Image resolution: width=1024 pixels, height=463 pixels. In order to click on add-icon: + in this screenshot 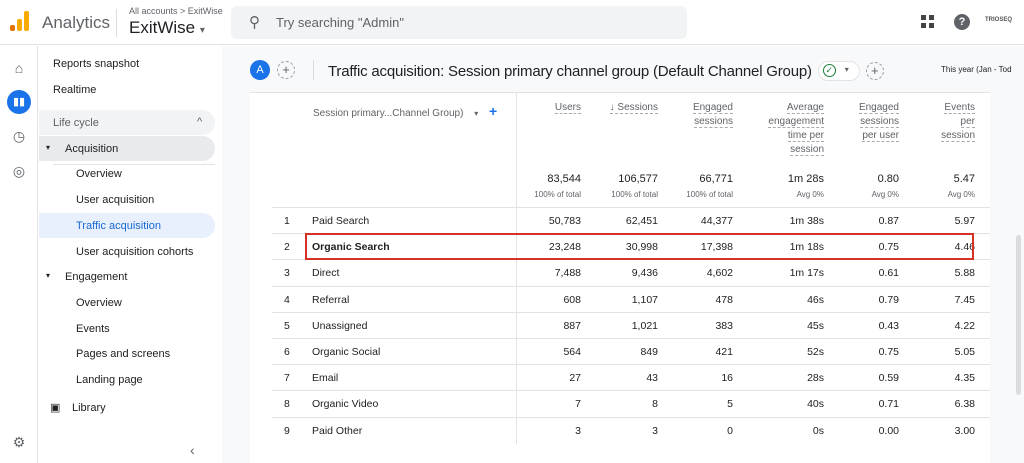, I will do `click(874, 71)`.